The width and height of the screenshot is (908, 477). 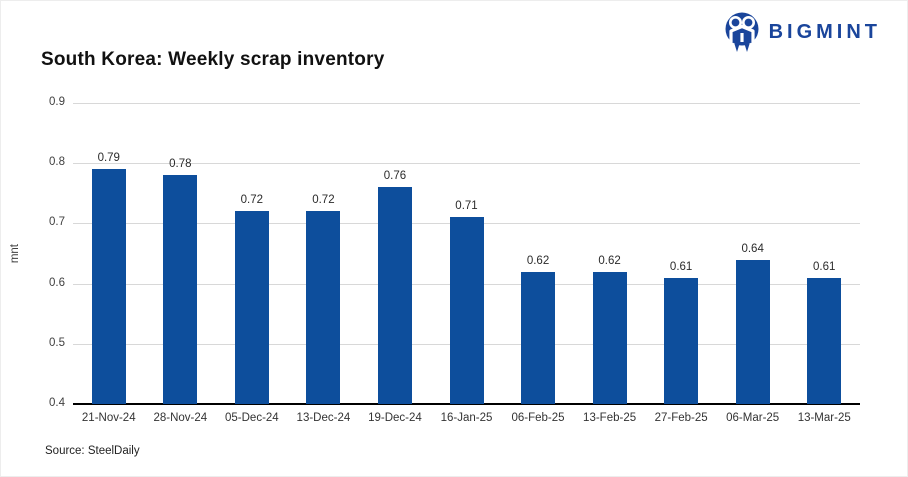 I want to click on bigmint-logo: BIGMINT, so click(x=802, y=32).